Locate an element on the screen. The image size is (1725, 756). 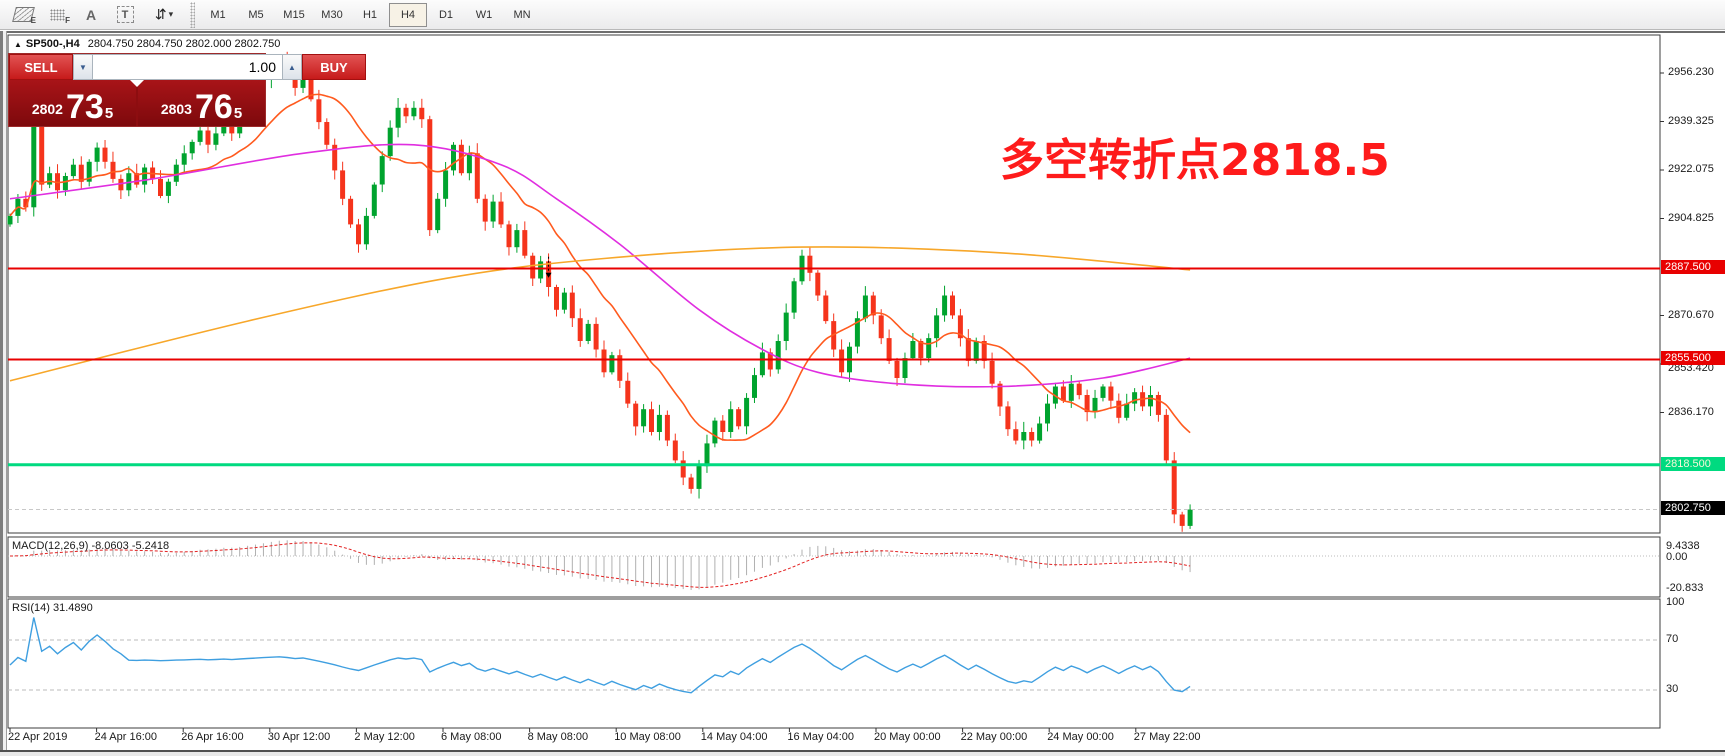
ask-price-display: 2803 76 5 is located at coordinates (201, 103).